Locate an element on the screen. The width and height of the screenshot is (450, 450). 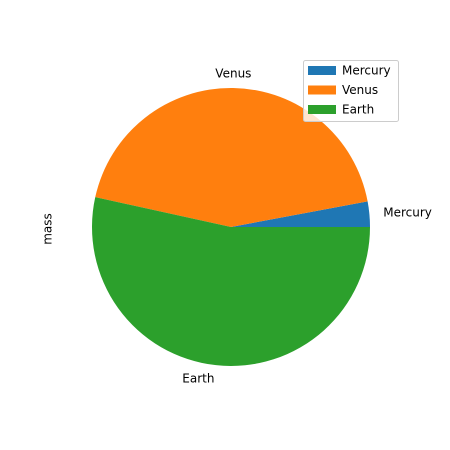
legend-entries: Mercury Venus Earth is located at coordinates (349, 90).